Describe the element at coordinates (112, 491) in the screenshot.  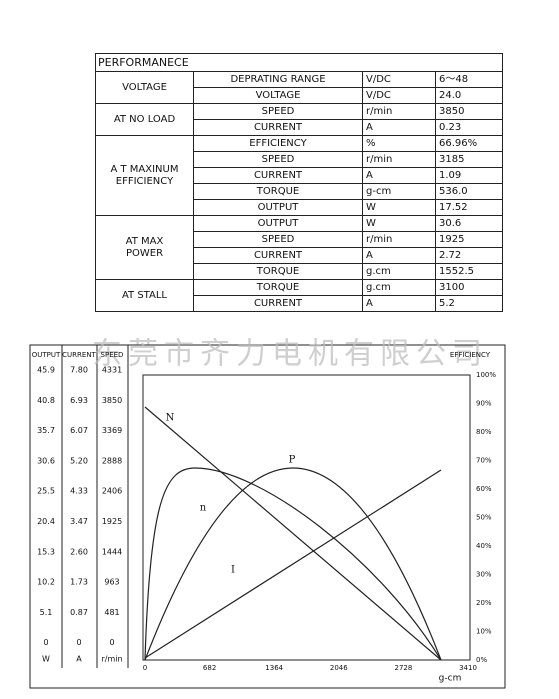
I see `left-axis-value: 2406` at that location.